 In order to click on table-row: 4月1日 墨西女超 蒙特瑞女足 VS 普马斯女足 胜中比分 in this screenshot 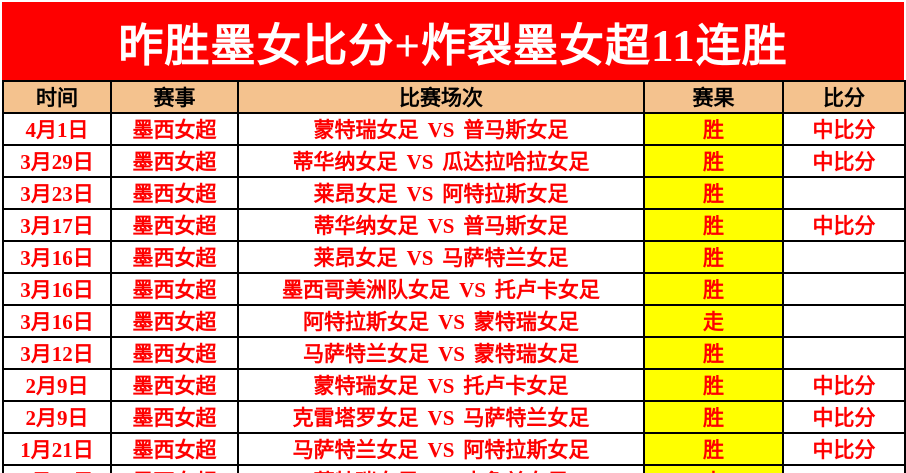, I will do `click(454, 129)`.